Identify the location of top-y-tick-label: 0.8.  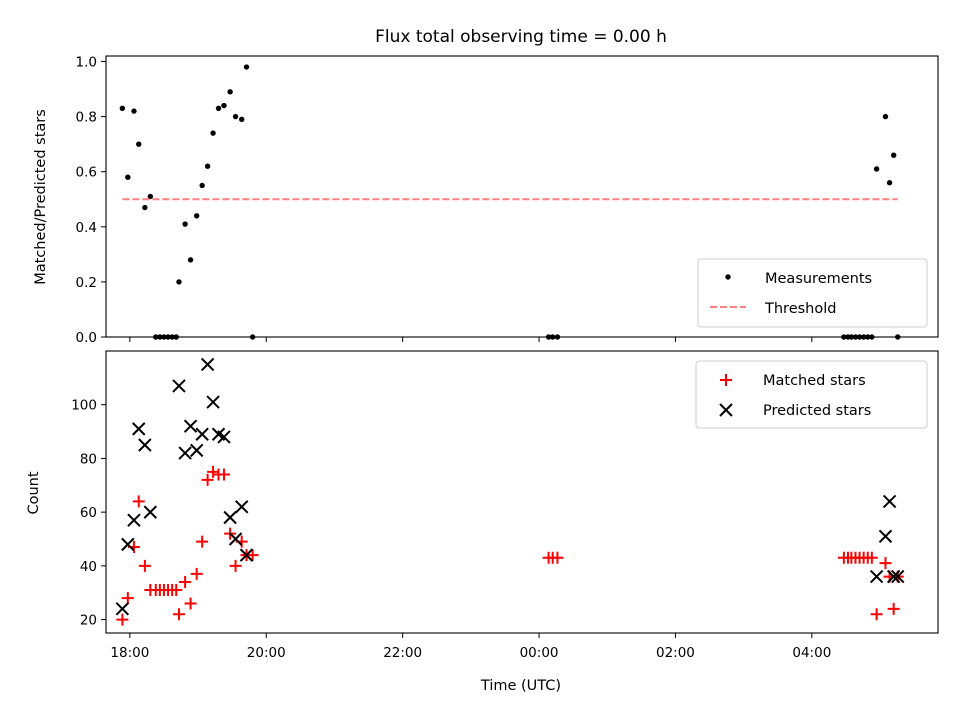
(86, 118).